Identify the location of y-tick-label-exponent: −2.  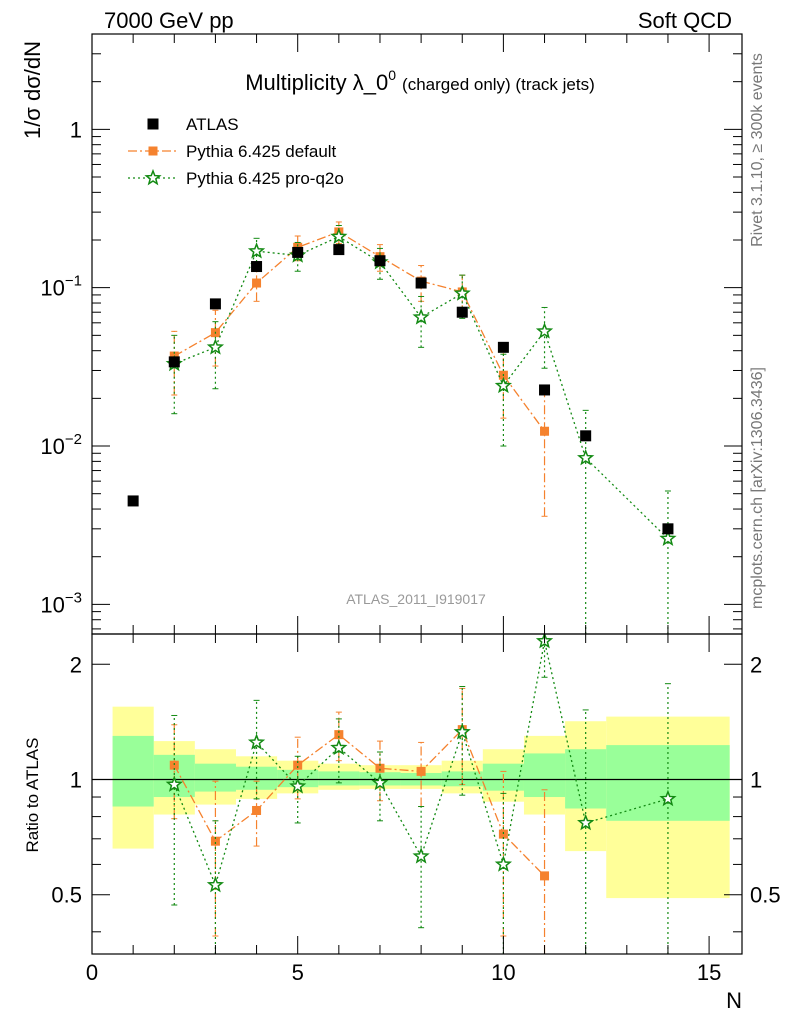
(73, 439).